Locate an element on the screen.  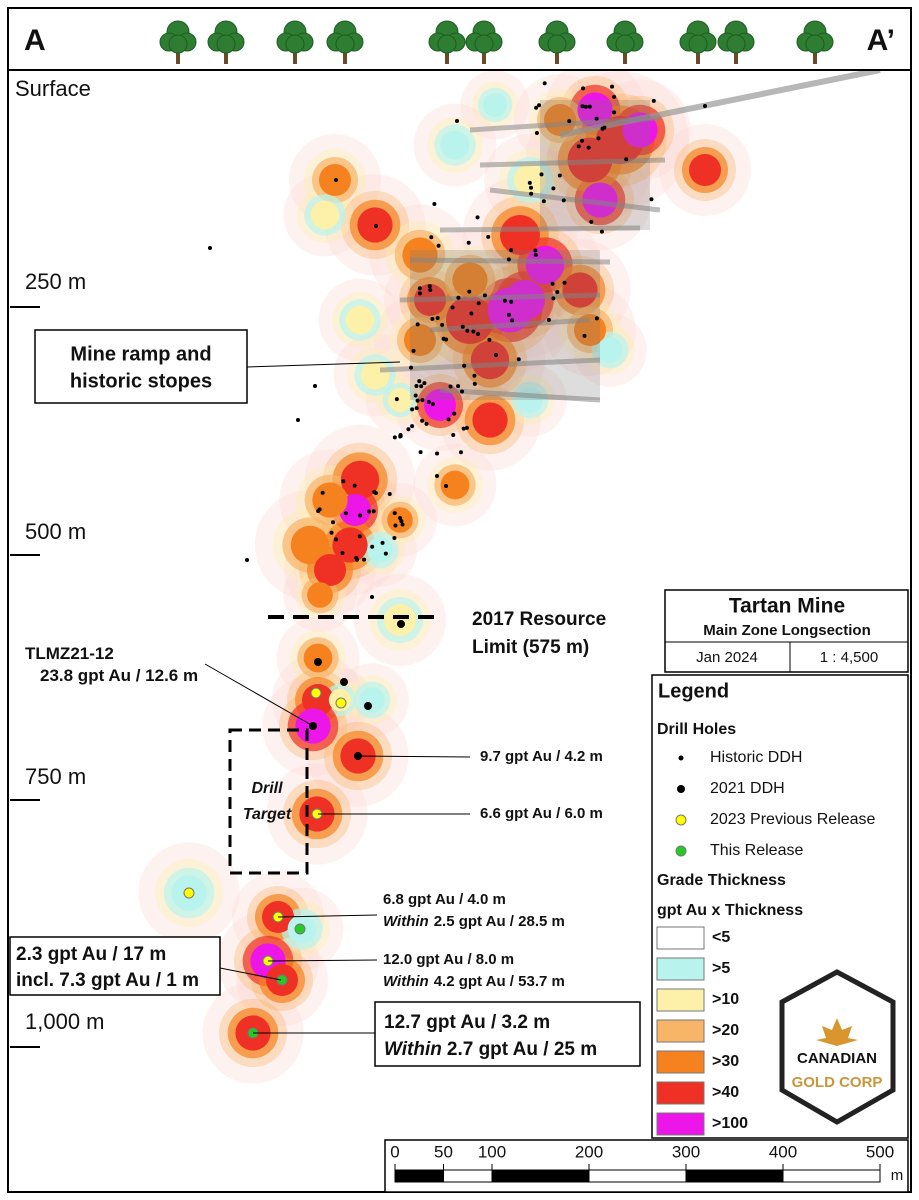
scale-label: 0 is located at coordinates (394, 1151).